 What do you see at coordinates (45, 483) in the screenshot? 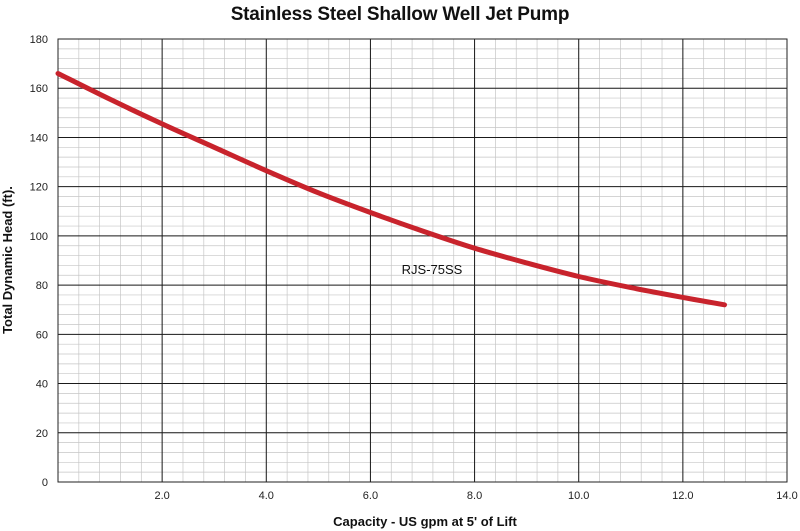
I see `y-tick-label: 0` at bounding box center [45, 483].